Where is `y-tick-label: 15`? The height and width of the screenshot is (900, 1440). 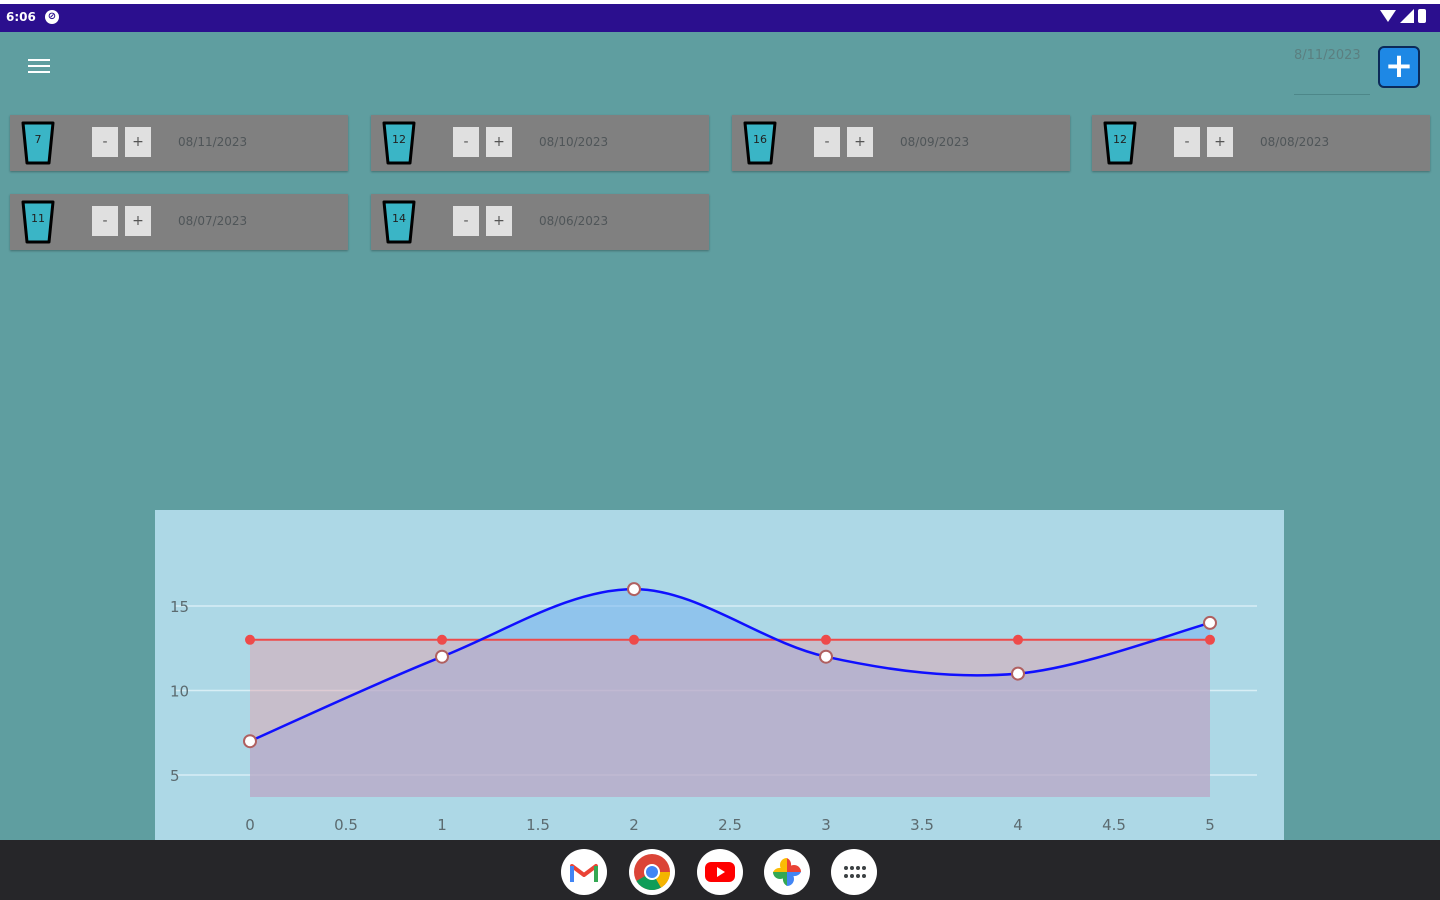
y-tick-label: 15 is located at coordinates (179, 607).